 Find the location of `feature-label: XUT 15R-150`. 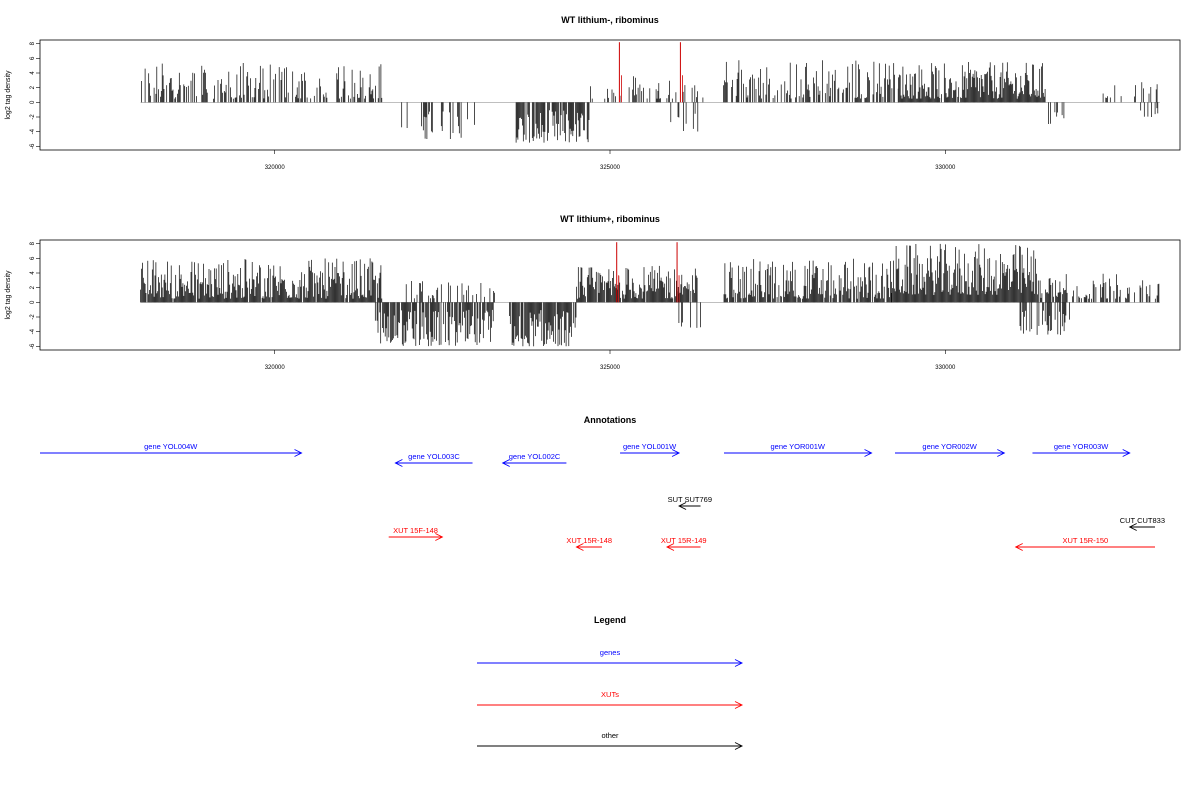

feature-label: XUT 15R-150 is located at coordinates (1085, 540).